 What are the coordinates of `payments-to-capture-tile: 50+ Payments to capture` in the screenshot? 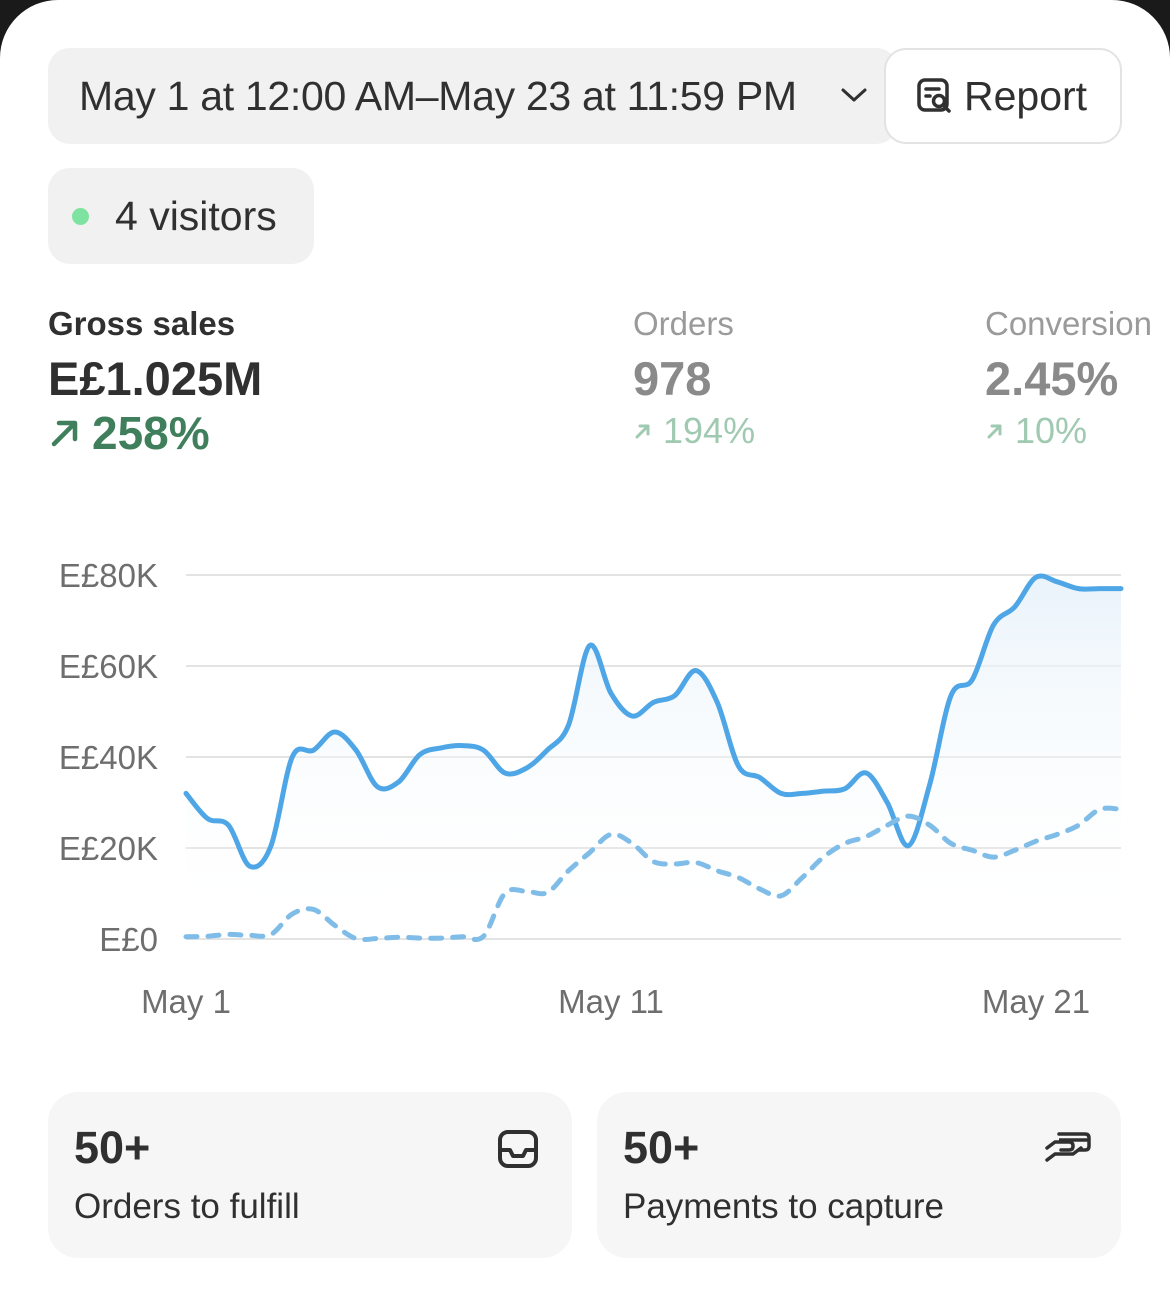 It's located at (859, 1175).